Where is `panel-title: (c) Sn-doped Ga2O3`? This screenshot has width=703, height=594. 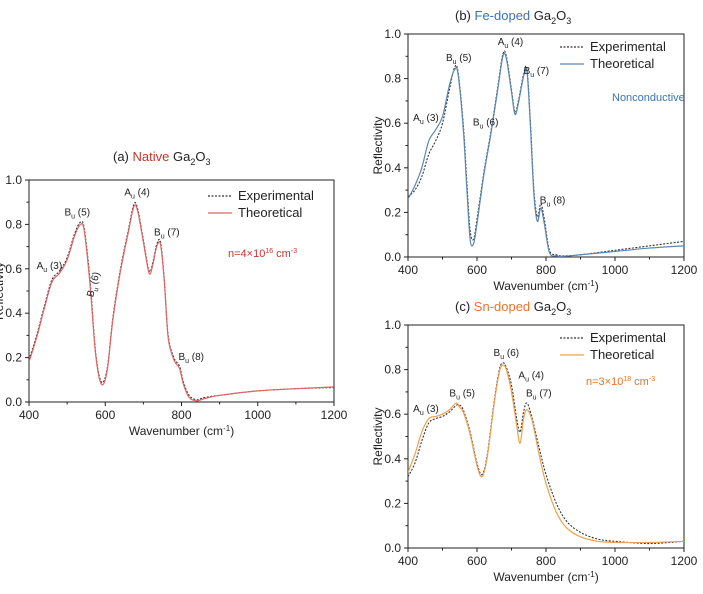 panel-title: (c) Sn-doped Ga2O3 is located at coordinates (513, 308).